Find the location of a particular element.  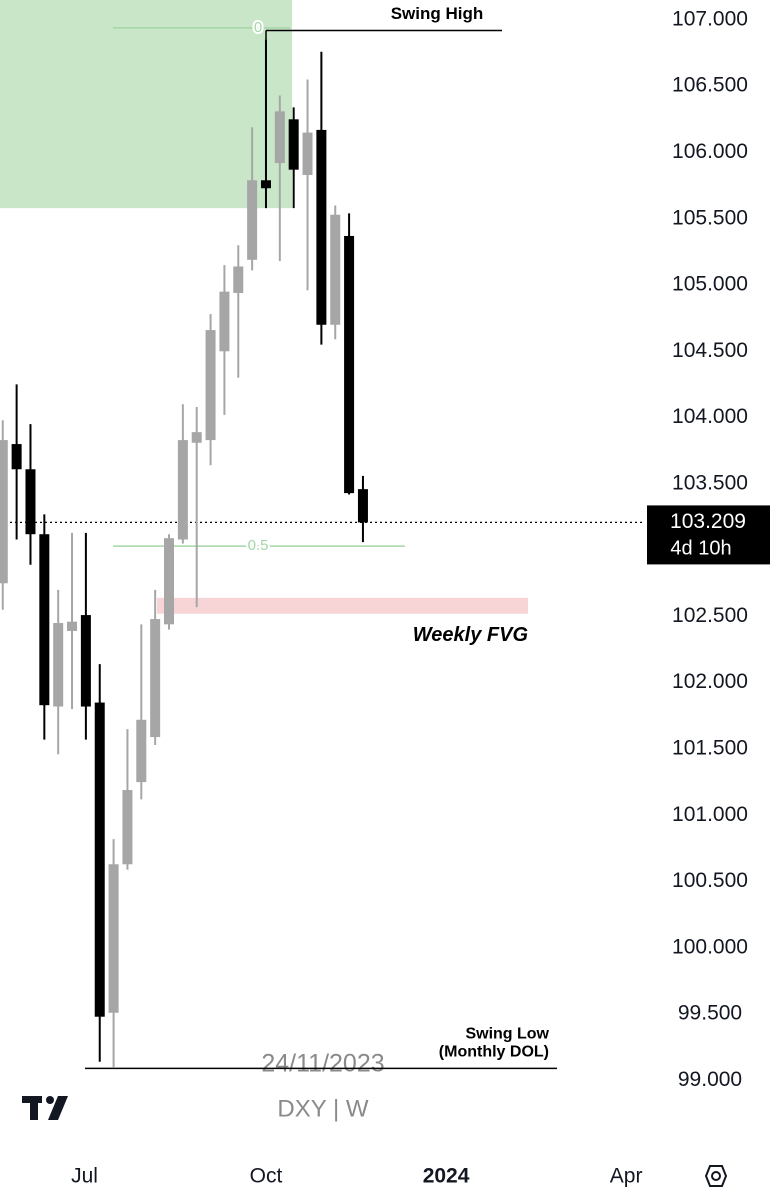

last-price-label: 103.209 is located at coordinates (708, 521).